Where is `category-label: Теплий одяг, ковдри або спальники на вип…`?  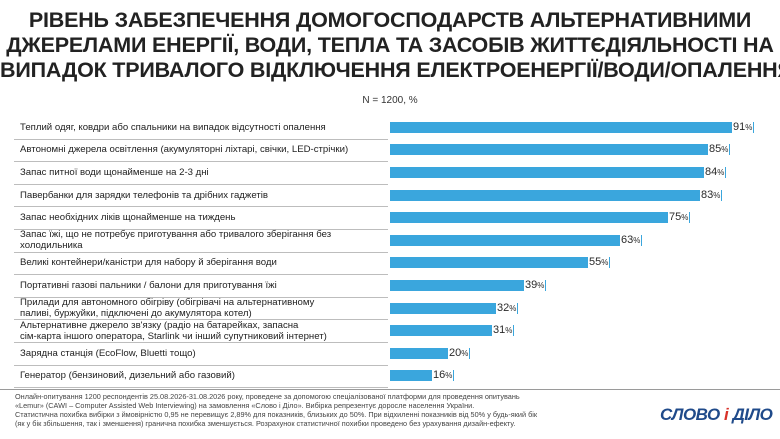 category-label: Теплий одяг, ковдри або спальники на вип… is located at coordinates (173, 127).